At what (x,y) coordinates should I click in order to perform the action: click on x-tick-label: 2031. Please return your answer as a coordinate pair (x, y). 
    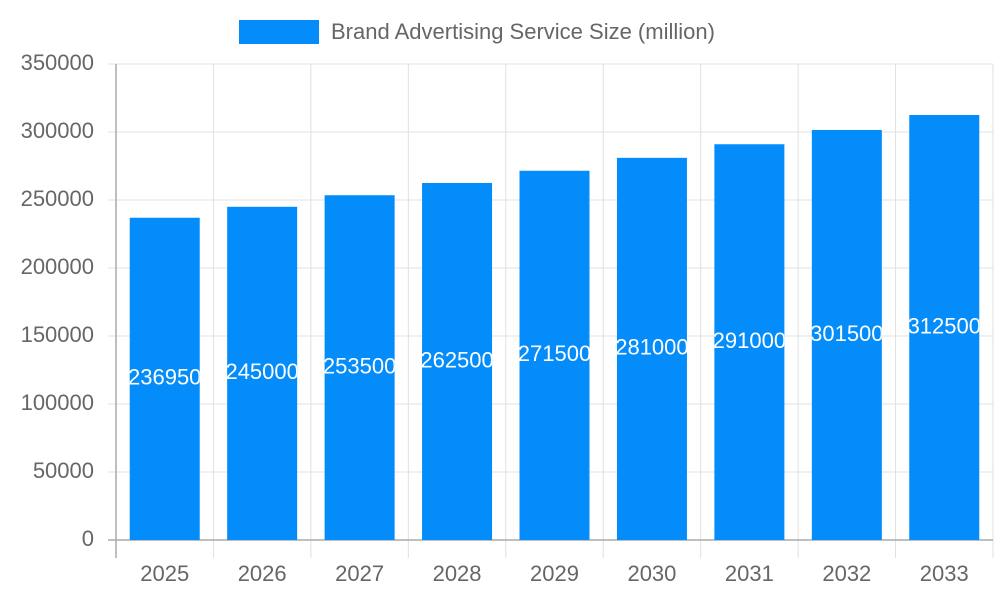
    Looking at the image, I should click on (749, 573).